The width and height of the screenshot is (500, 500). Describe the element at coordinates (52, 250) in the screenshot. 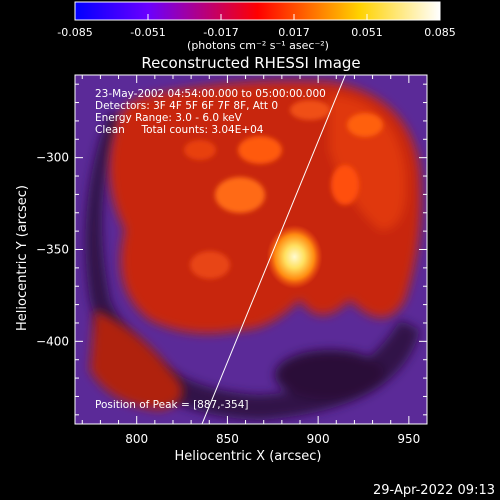

I see `y-tick-label: −350` at that location.